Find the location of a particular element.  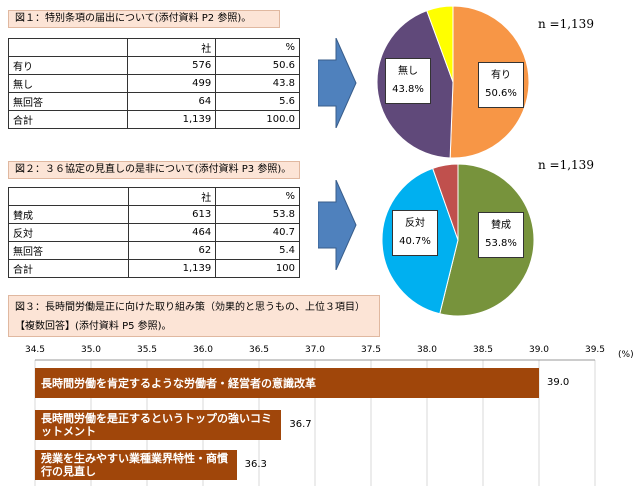

pie2-label-for: 賛成 53.8% is located at coordinates (501, 235).